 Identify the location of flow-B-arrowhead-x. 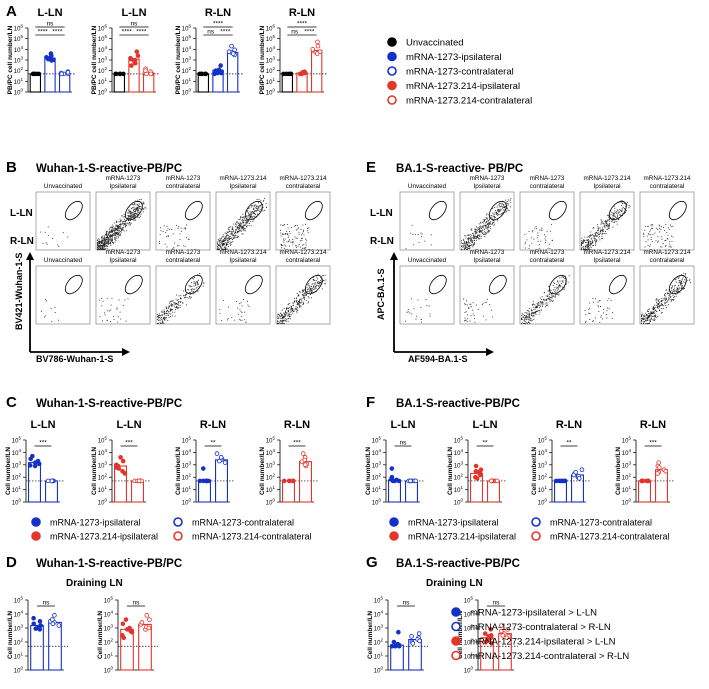
(126, 352).